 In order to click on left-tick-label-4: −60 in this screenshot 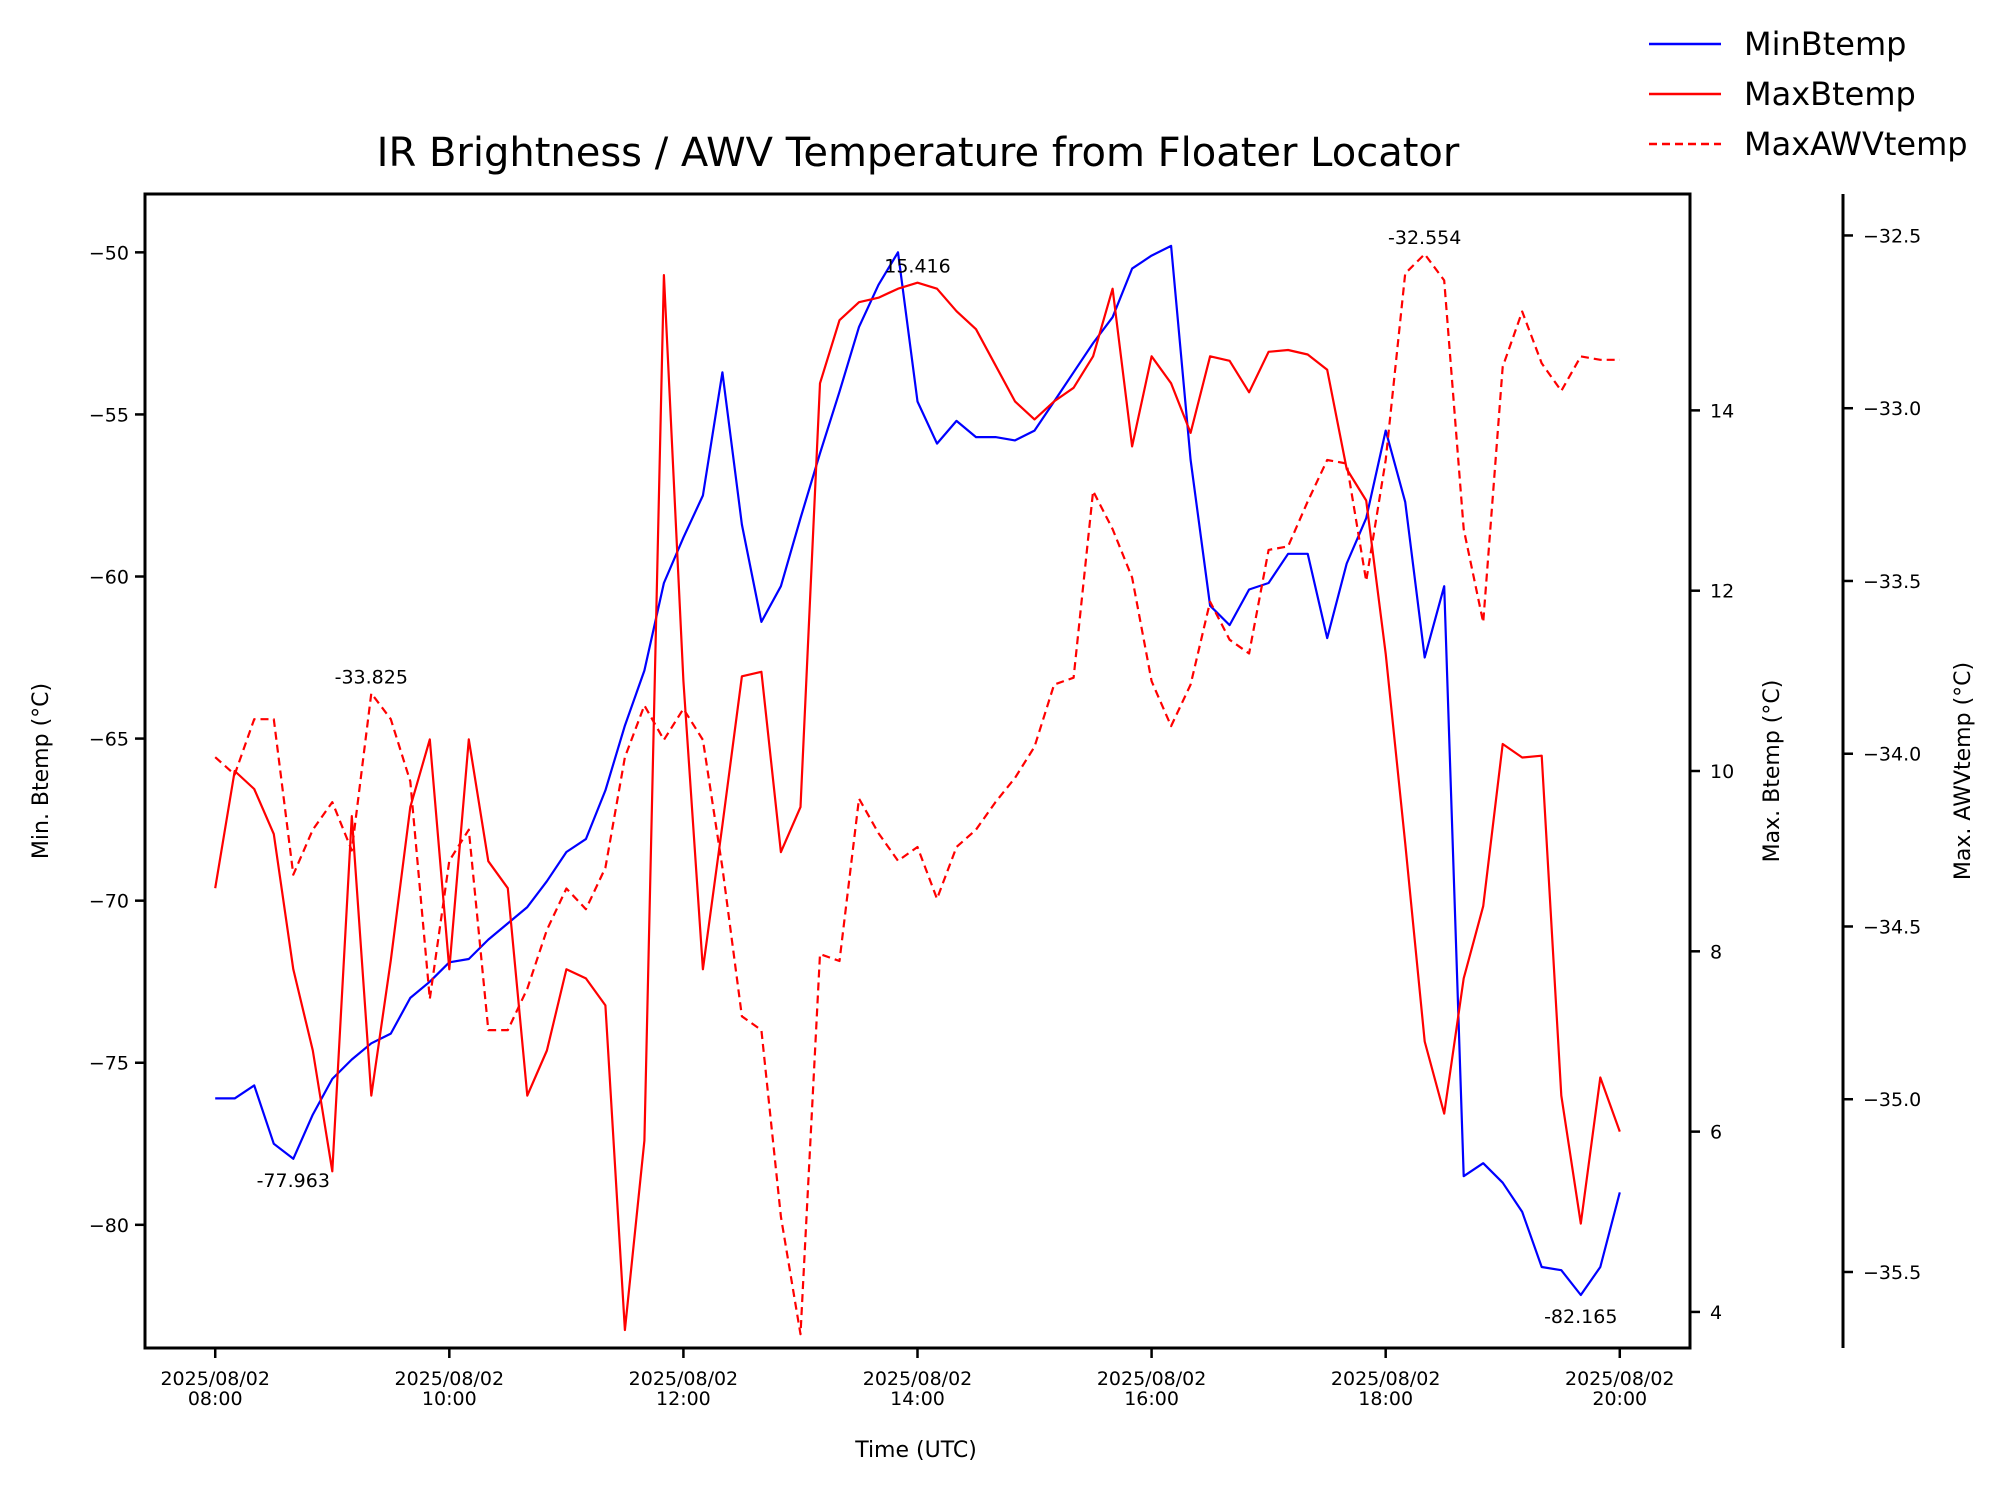, I will do `click(109, 578)`.